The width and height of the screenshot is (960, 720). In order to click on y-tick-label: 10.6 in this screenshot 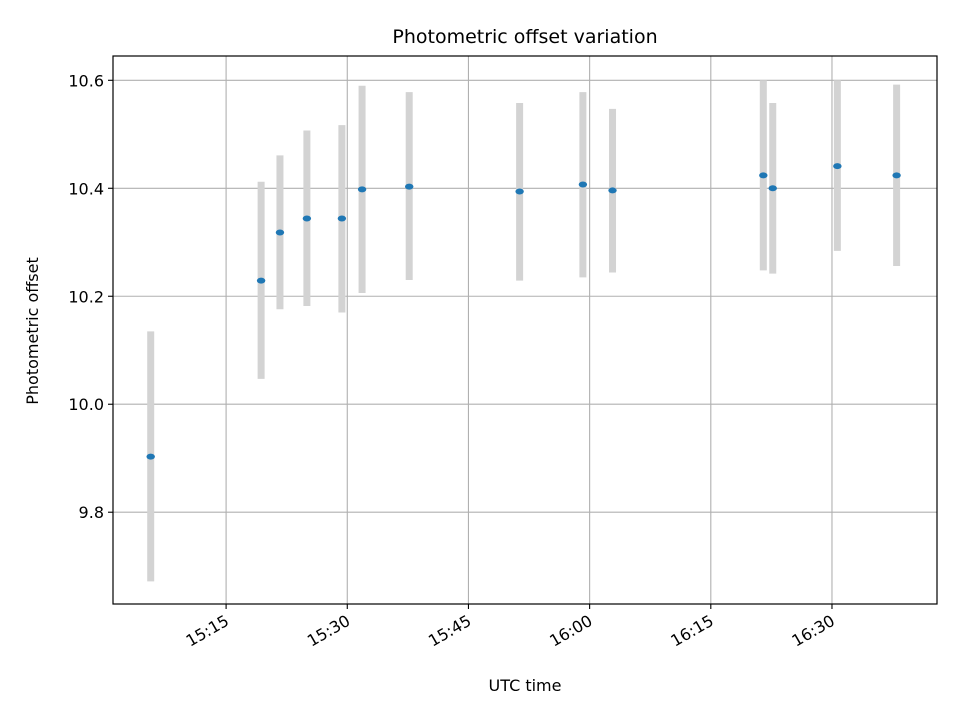, I will do `click(86, 80)`.